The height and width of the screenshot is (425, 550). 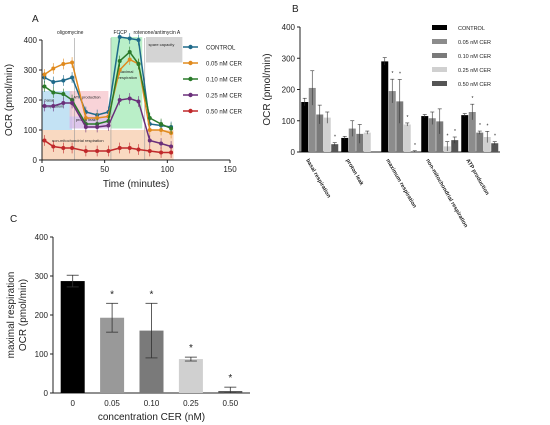 I want to click on category-label-1: proton leak, so click(x=354, y=172).